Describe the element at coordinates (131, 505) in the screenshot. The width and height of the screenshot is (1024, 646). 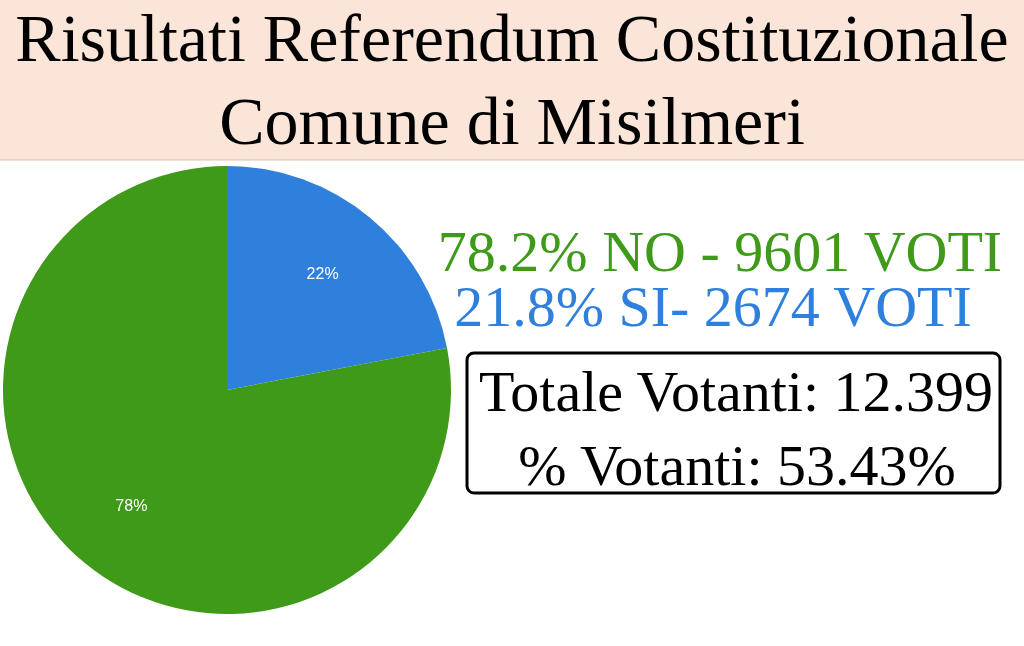
I see `data-label: 78%` at that location.